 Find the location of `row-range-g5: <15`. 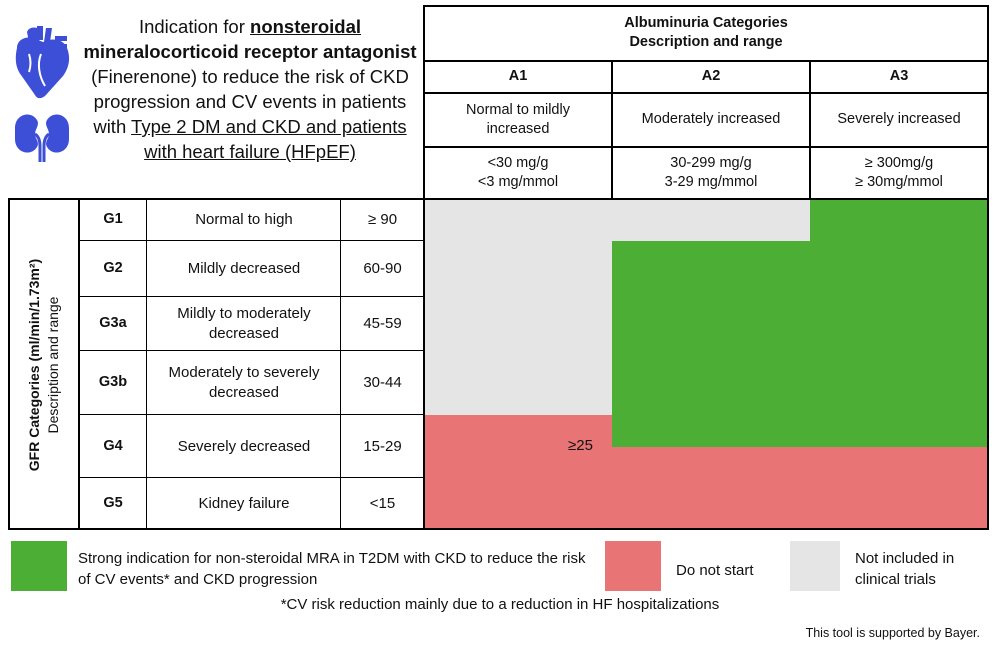

row-range-g5: <15 is located at coordinates (382, 503).